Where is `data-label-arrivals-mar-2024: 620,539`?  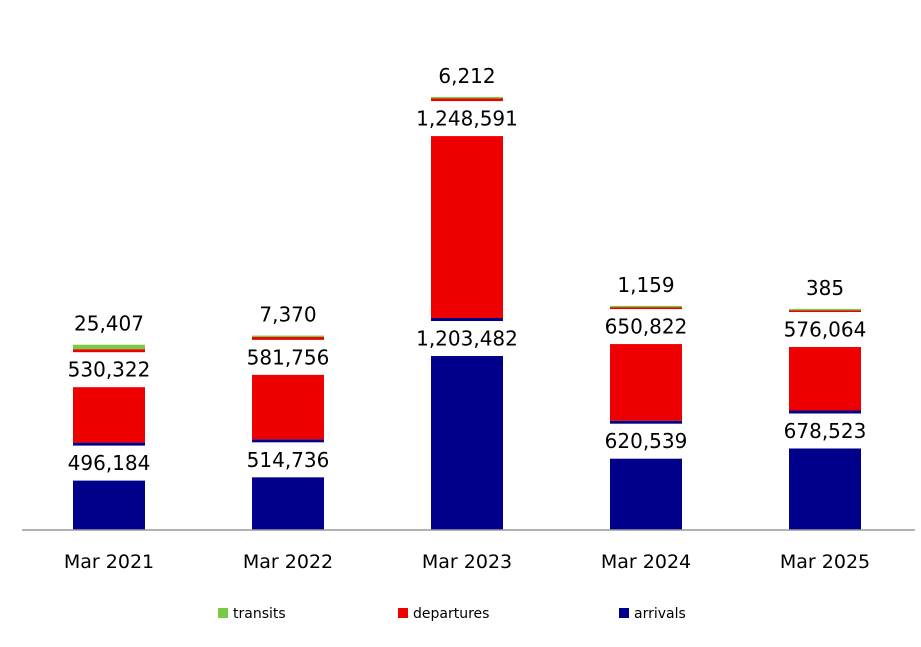 data-label-arrivals-mar-2024: 620,539 is located at coordinates (646, 441).